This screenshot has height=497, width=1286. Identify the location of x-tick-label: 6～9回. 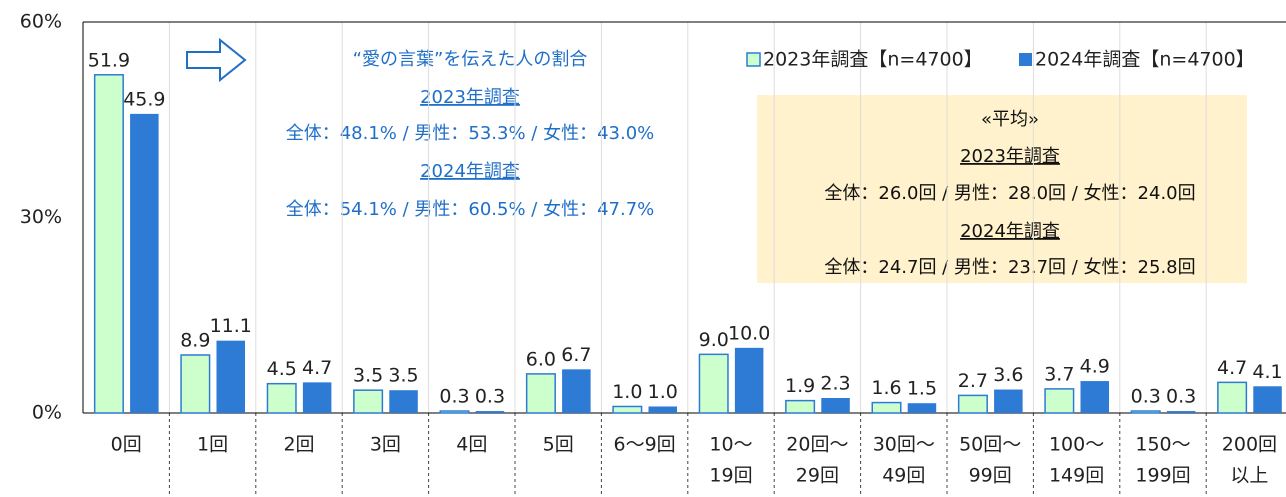
(645, 445).